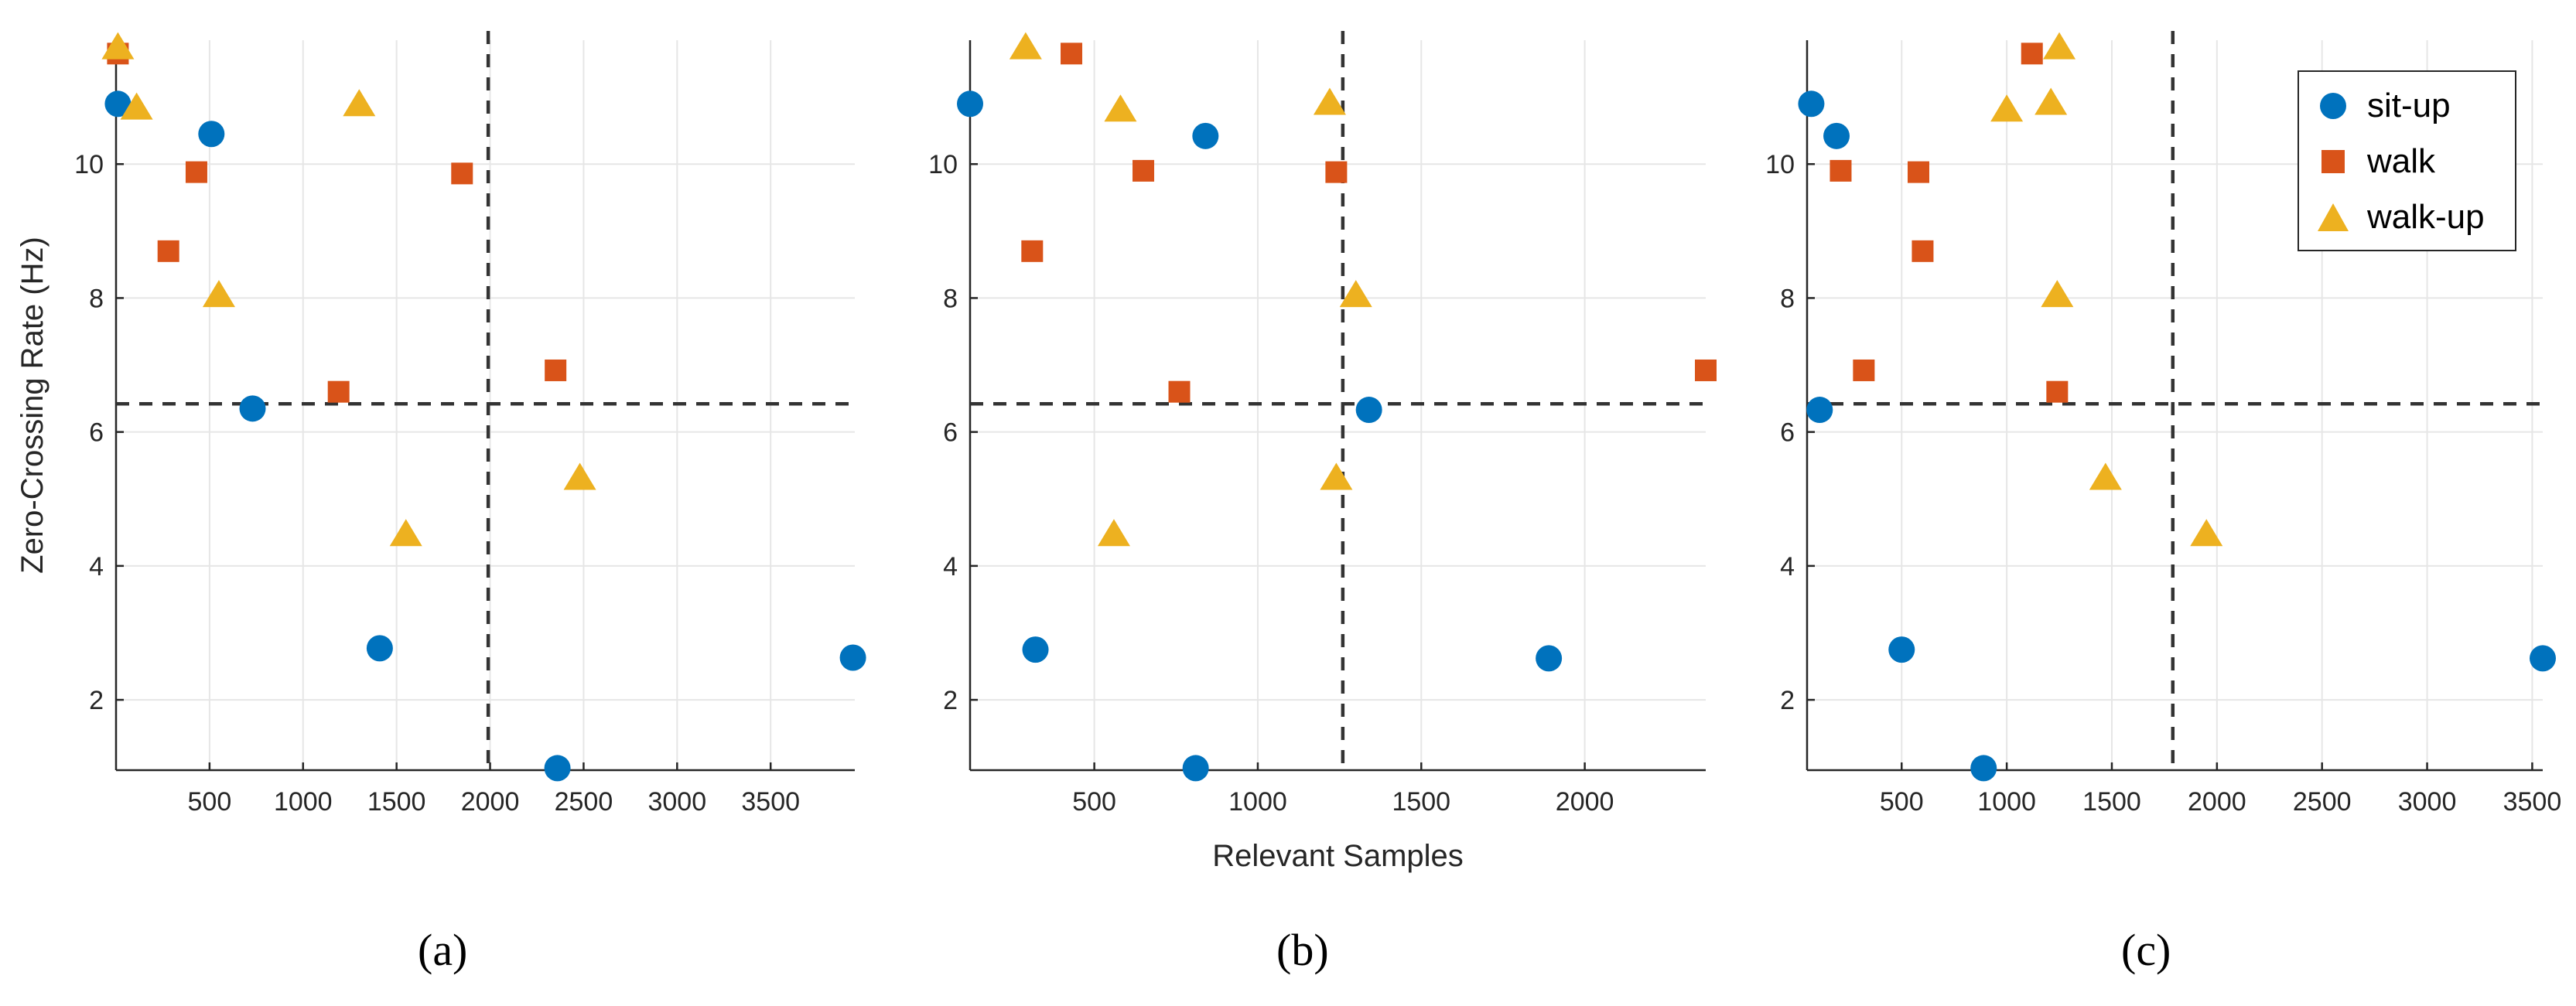 The width and height of the screenshot is (2576, 1006). What do you see at coordinates (32, 406) in the screenshot?
I see `y-axis-label: Zero-Crossing Rate (Hz)` at bounding box center [32, 406].